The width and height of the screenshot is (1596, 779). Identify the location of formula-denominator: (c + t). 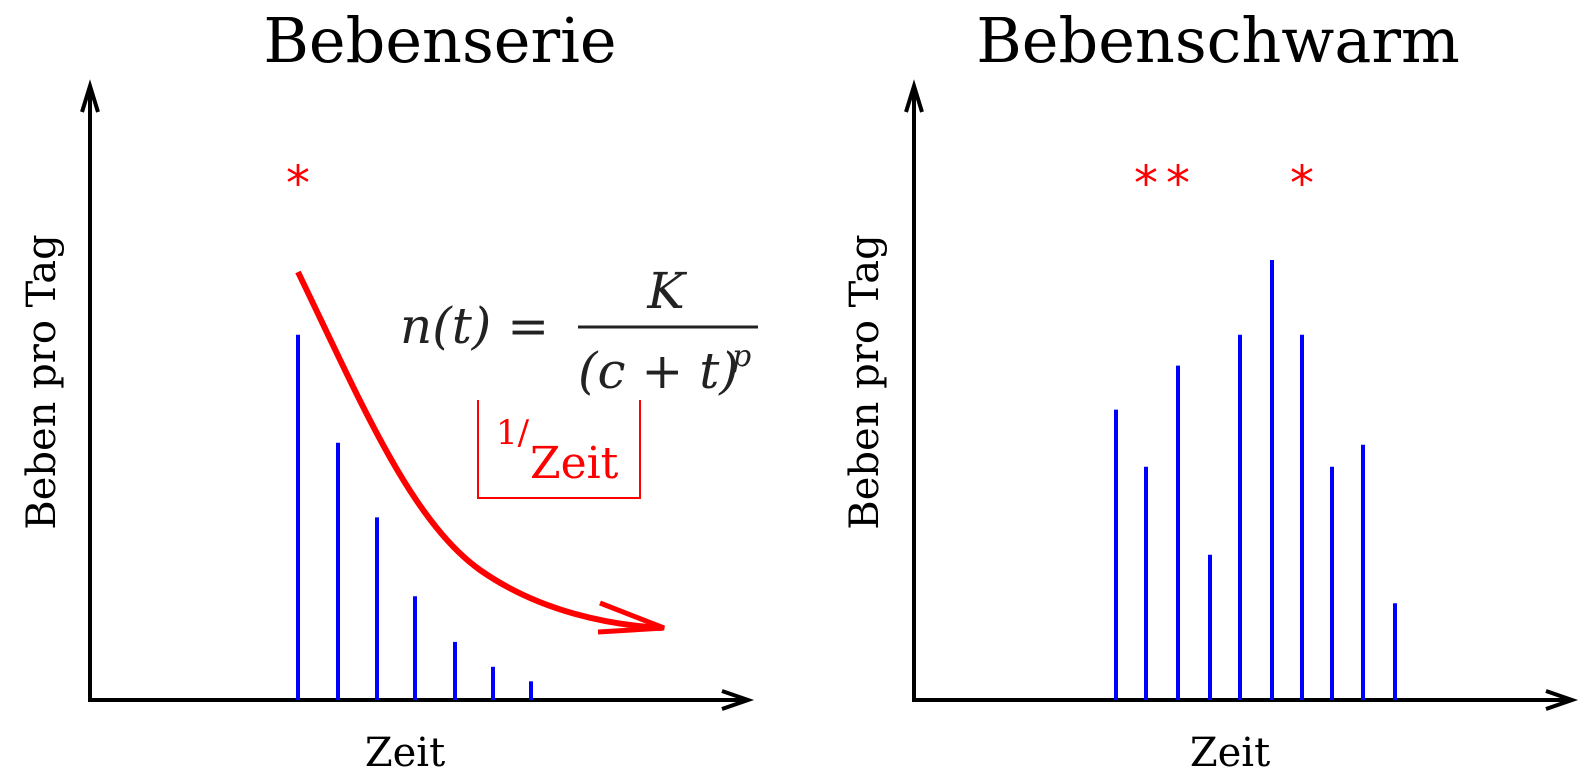
(658, 371).